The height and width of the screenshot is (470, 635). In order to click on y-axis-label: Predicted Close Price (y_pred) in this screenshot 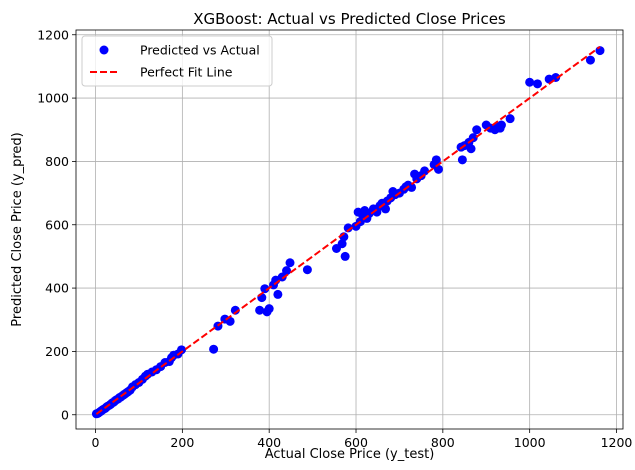, I will do `click(17, 229)`.